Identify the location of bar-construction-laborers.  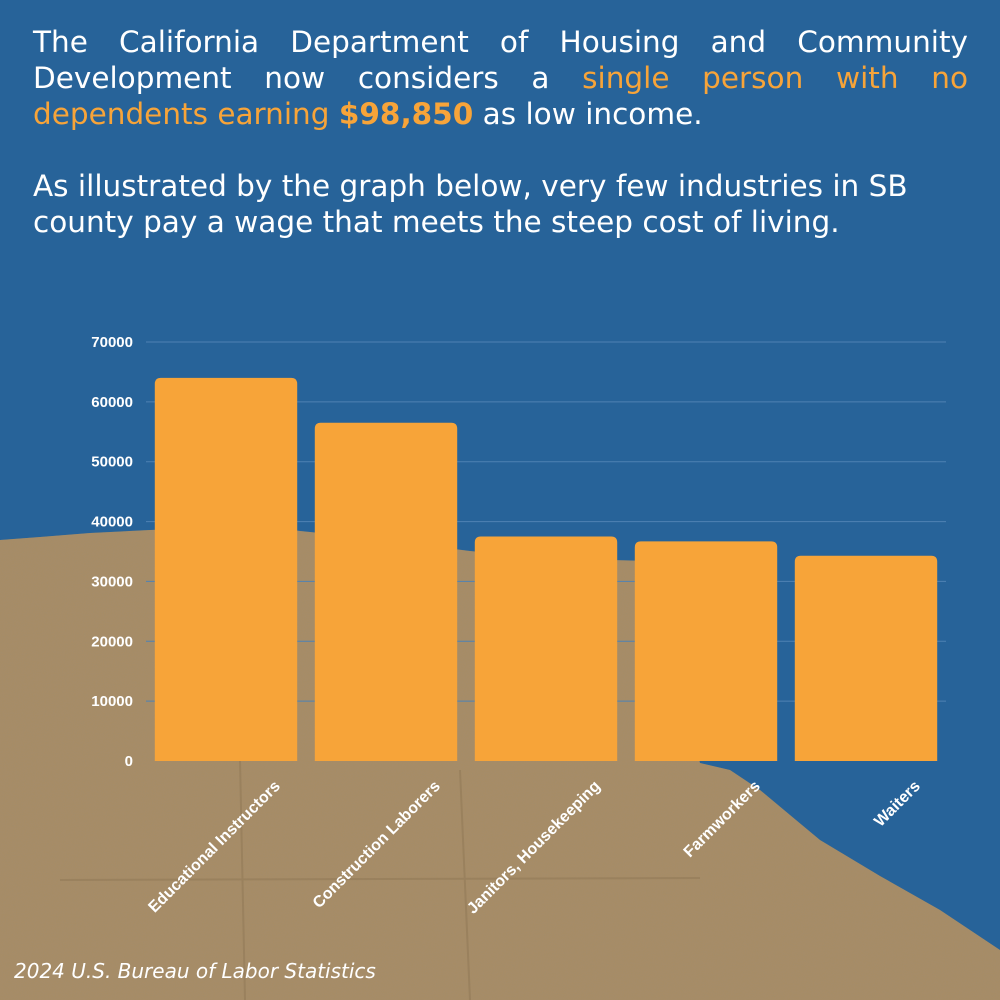
(386, 591).